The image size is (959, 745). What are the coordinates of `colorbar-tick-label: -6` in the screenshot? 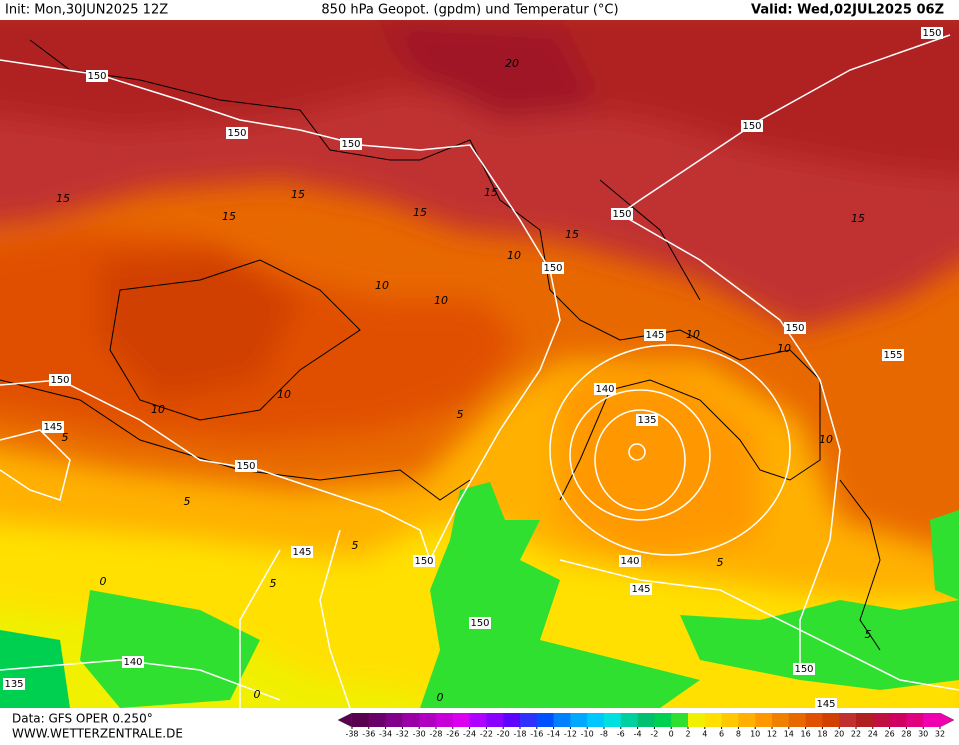 It's located at (621, 734).